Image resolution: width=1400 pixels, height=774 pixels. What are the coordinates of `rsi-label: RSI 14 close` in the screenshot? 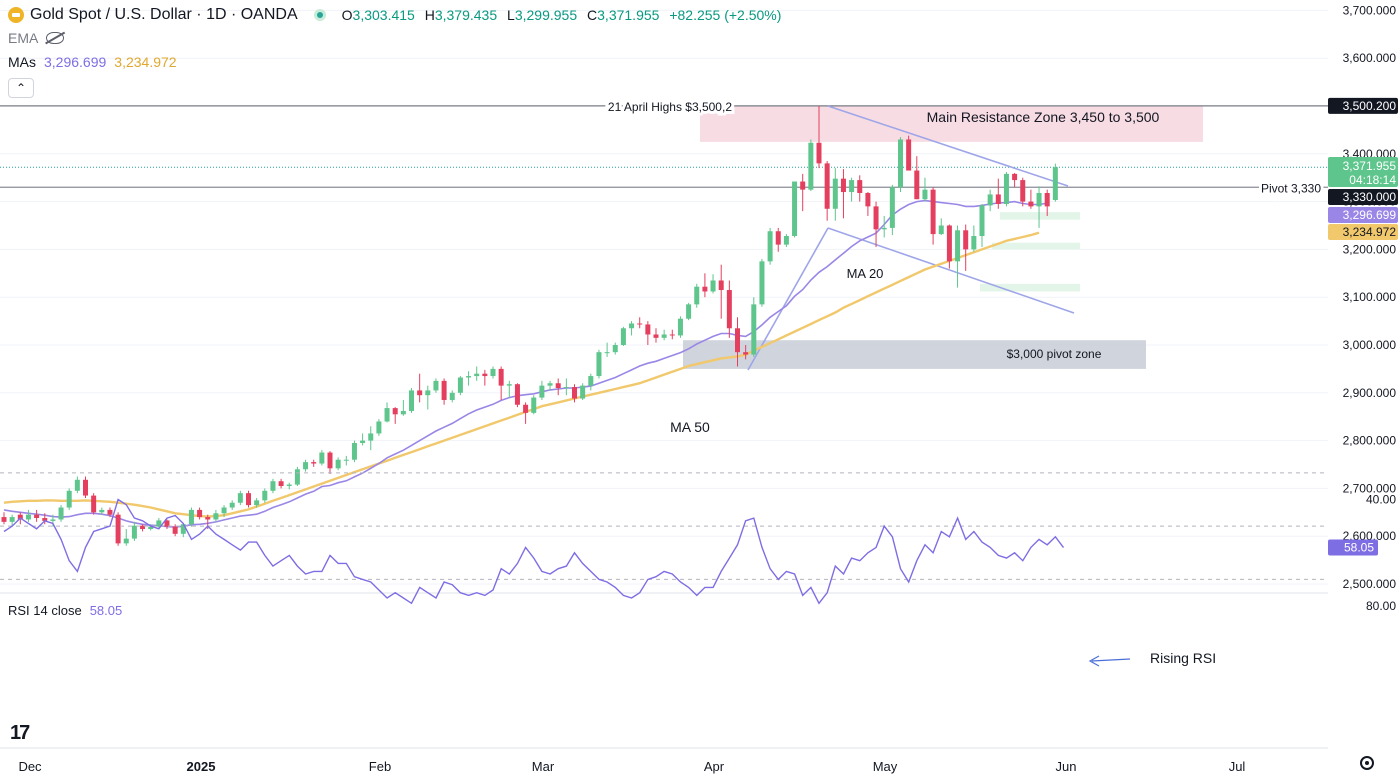 It's located at (45, 610).